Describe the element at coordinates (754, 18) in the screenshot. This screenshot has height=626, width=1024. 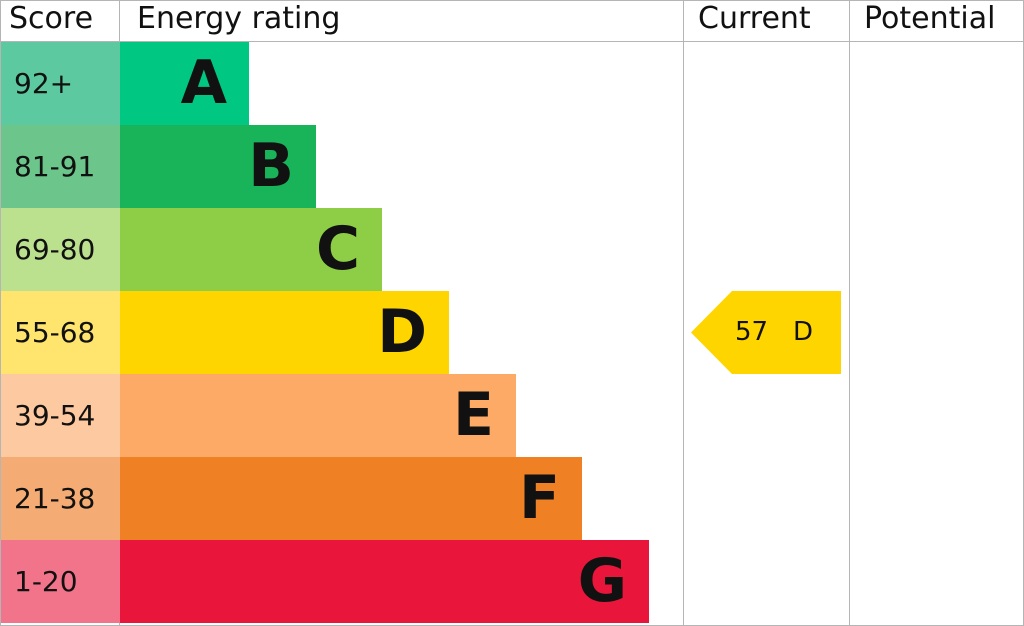
I see `header-current: Current` at that location.